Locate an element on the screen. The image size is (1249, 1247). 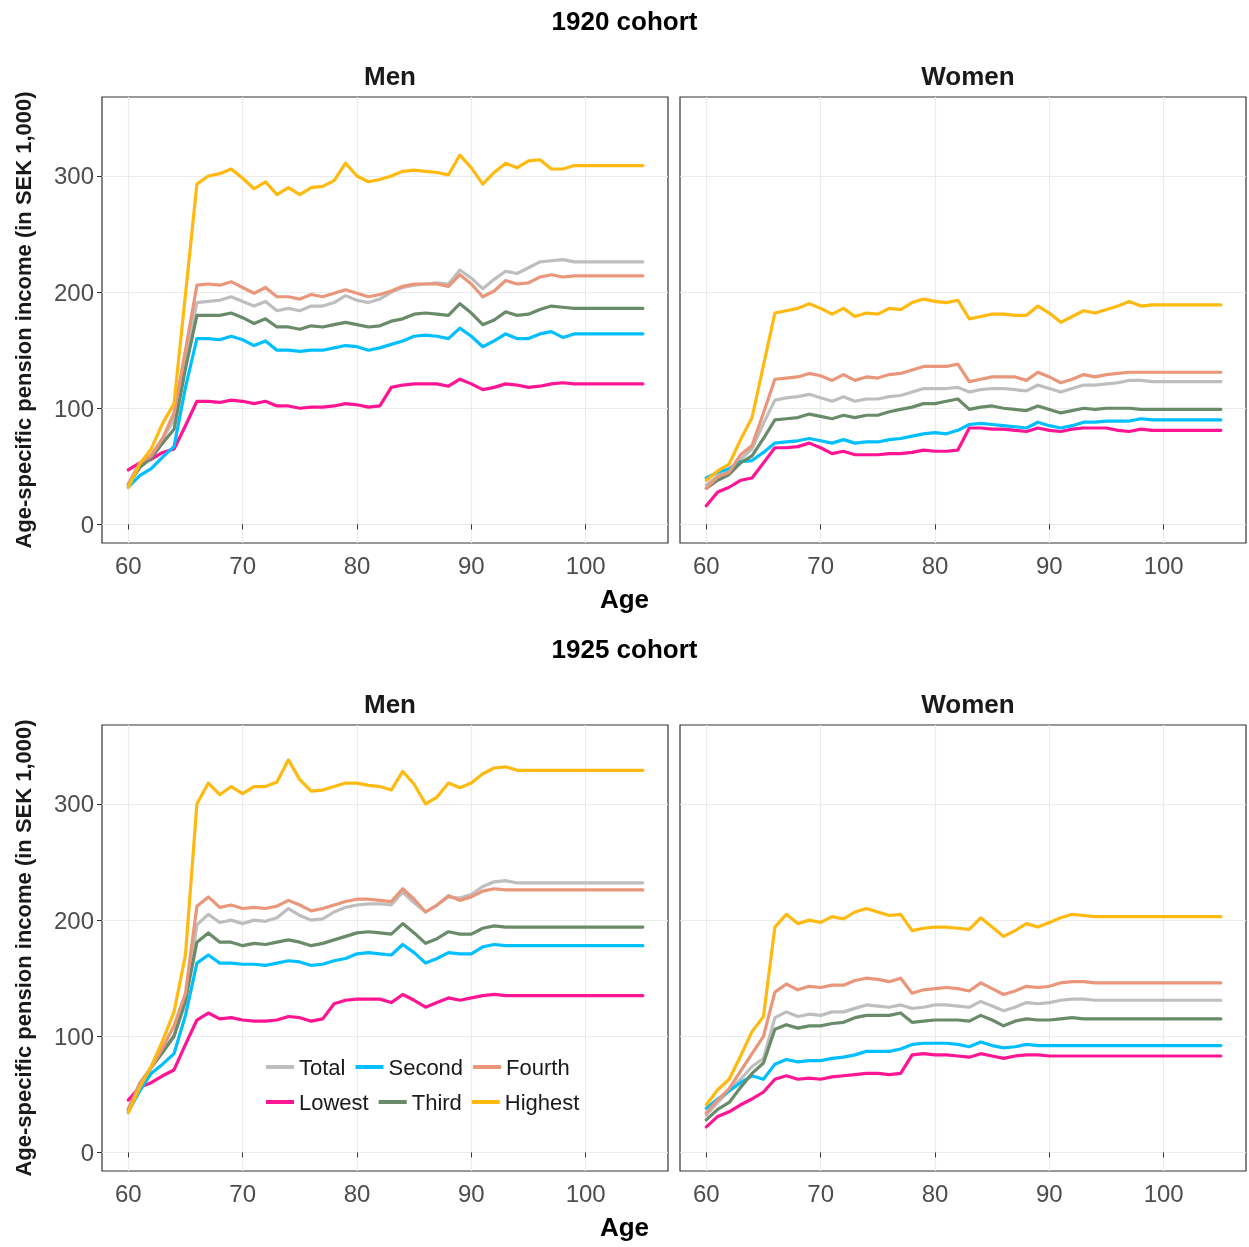
legend-label: Lowest is located at coordinates (334, 1102).